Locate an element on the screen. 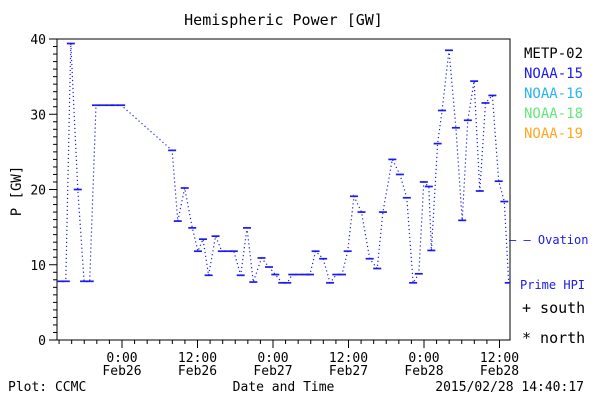 This screenshot has width=600, height=400. legend-item-noaa-15: NOAA-15 is located at coordinates (554, 74).